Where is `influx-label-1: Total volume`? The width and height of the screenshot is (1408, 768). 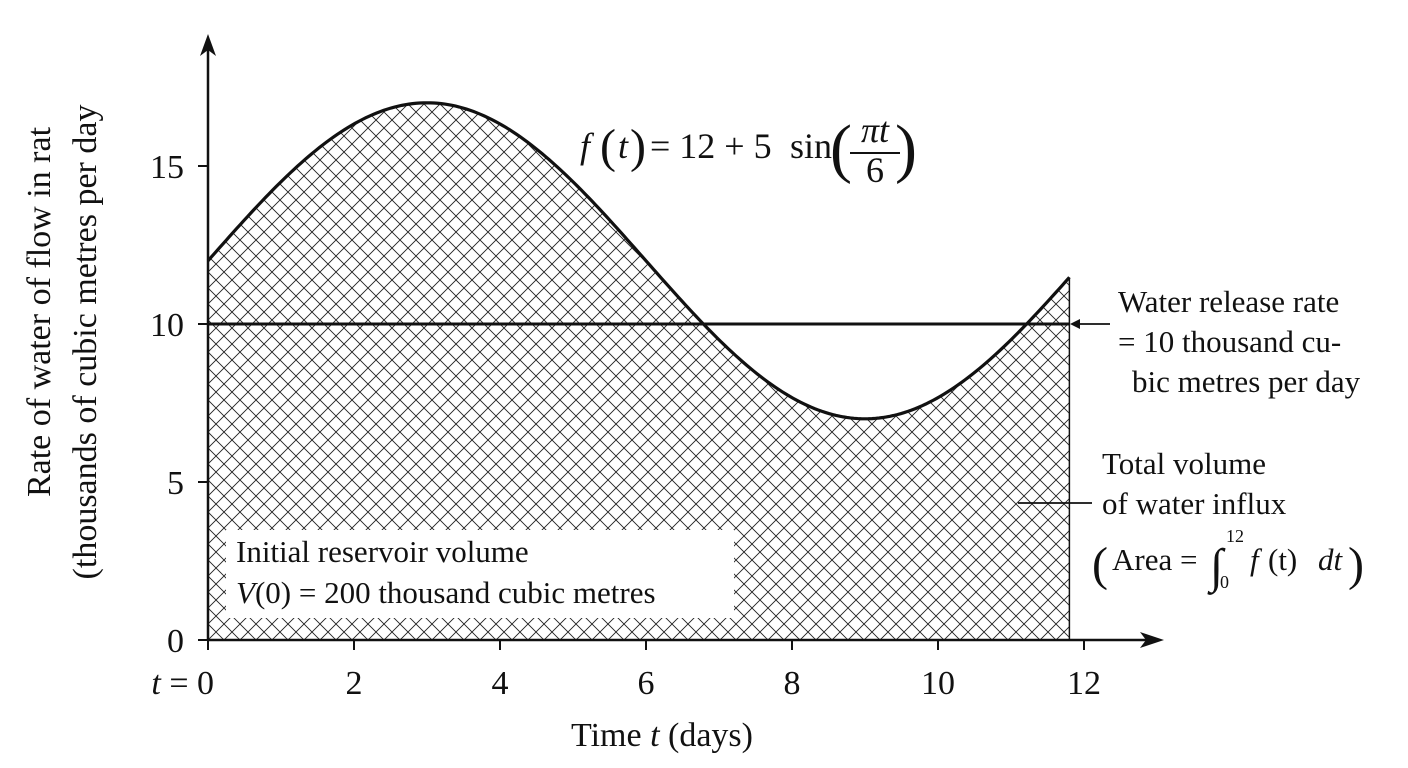 influx-label-1: Total volume is located at coordinates (1184, 463).